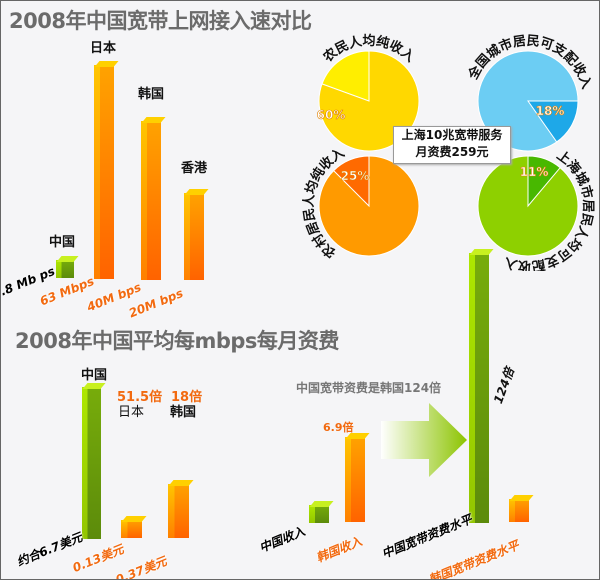  What do you see at coordinates (151, 94) in the screenshot?
I see `label-korea: 韩国` at bounding box center [151, 94].